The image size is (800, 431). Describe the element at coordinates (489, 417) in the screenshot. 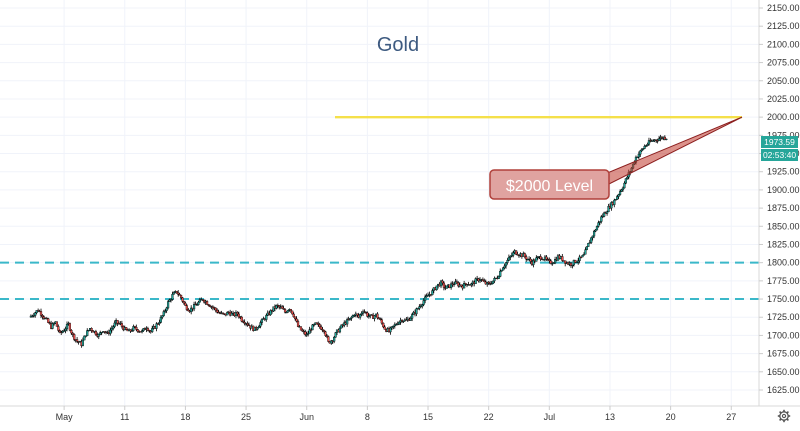

I see `x-tick-label: 22` at that location.